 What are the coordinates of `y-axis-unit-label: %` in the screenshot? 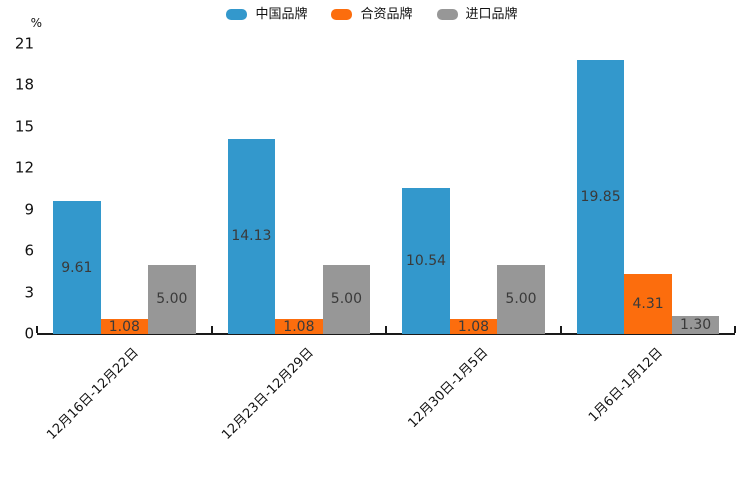 It's located at (36, 23).